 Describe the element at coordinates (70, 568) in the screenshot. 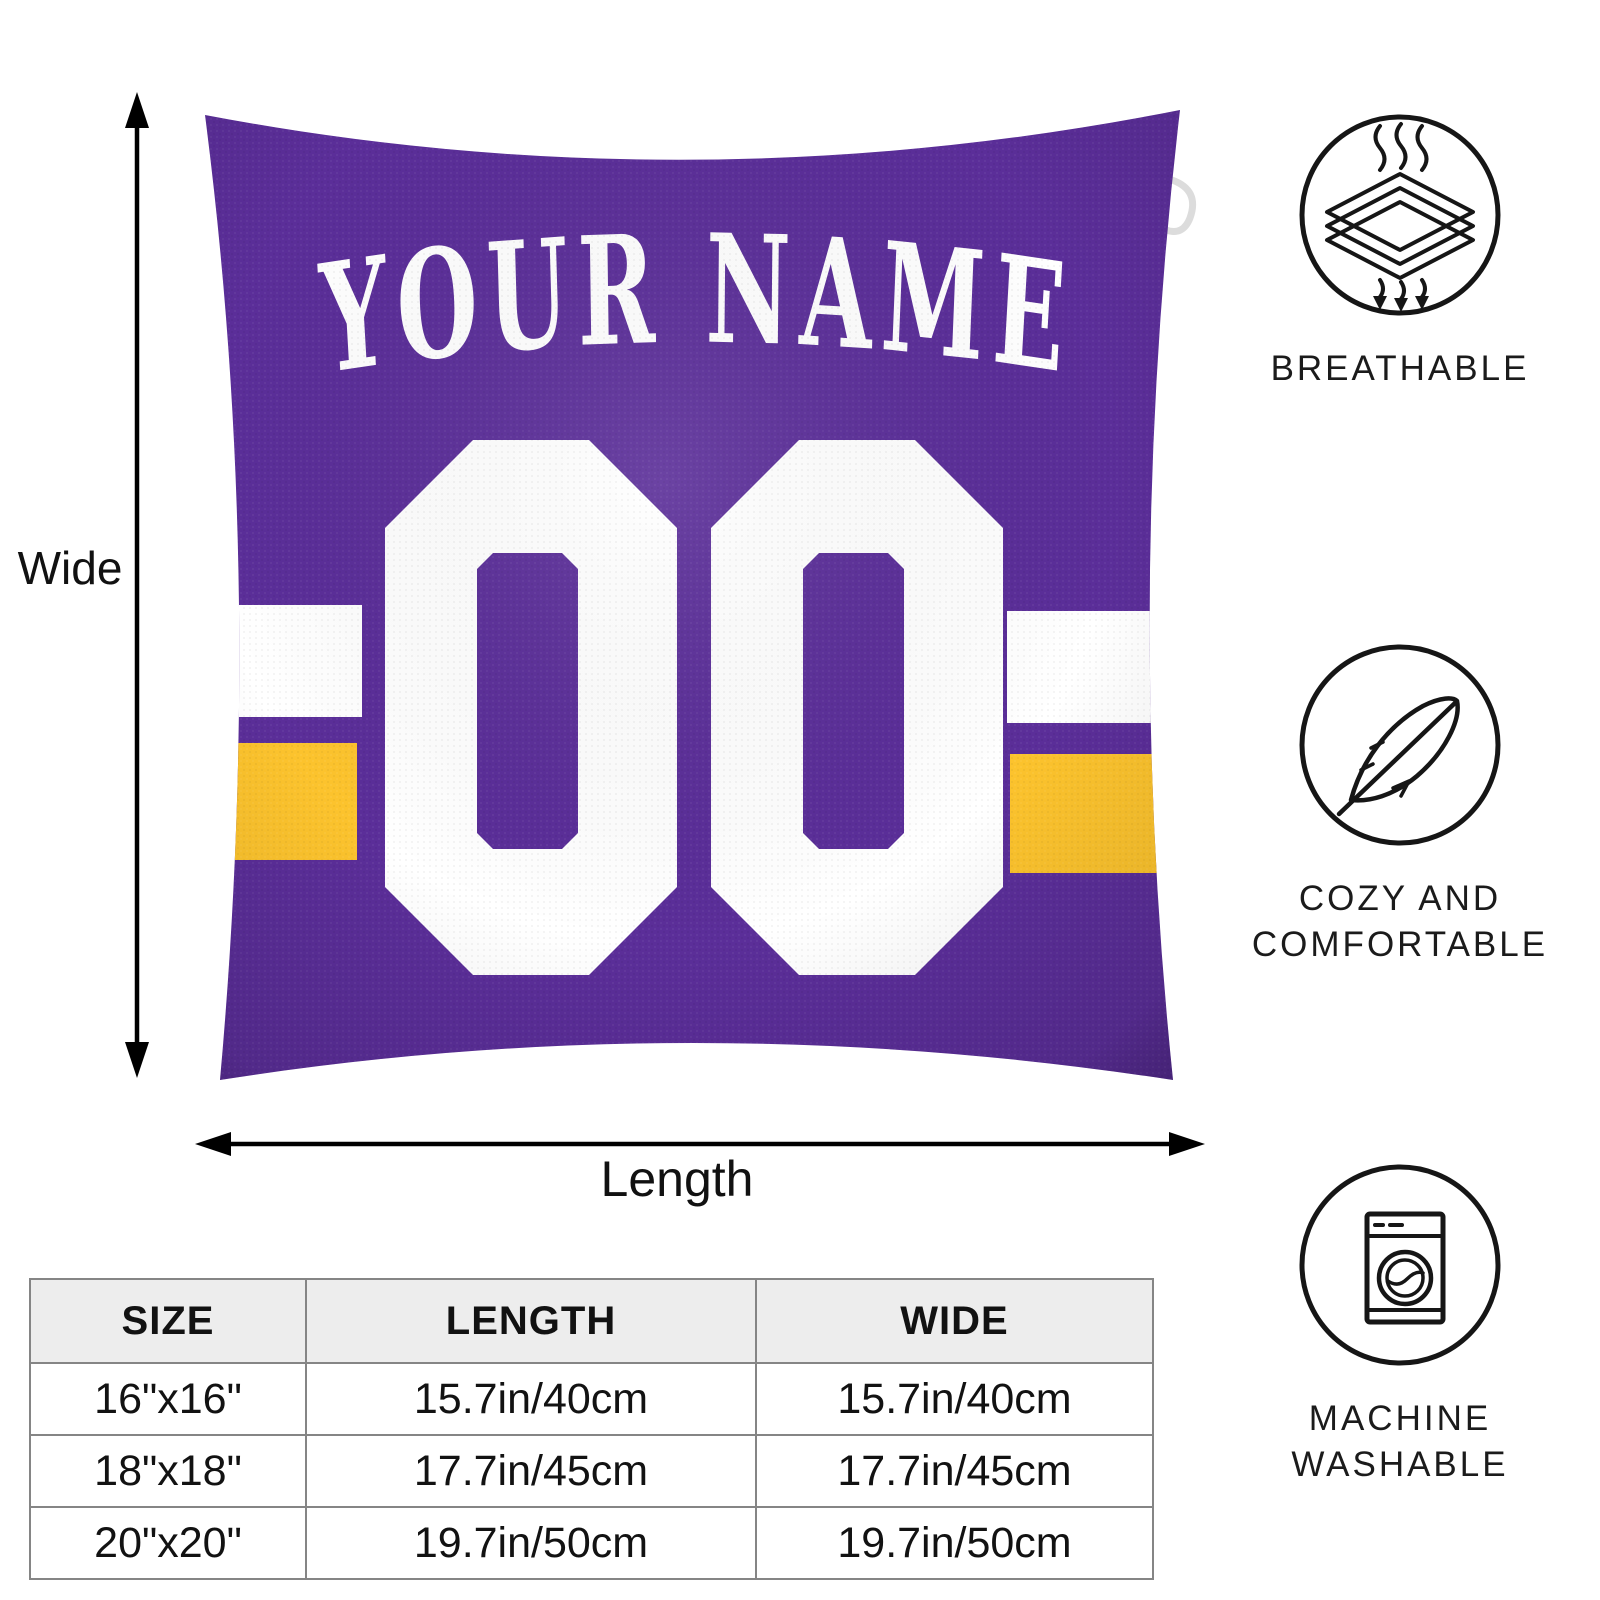

I see `wide-dimension-label: Wide` at that location.